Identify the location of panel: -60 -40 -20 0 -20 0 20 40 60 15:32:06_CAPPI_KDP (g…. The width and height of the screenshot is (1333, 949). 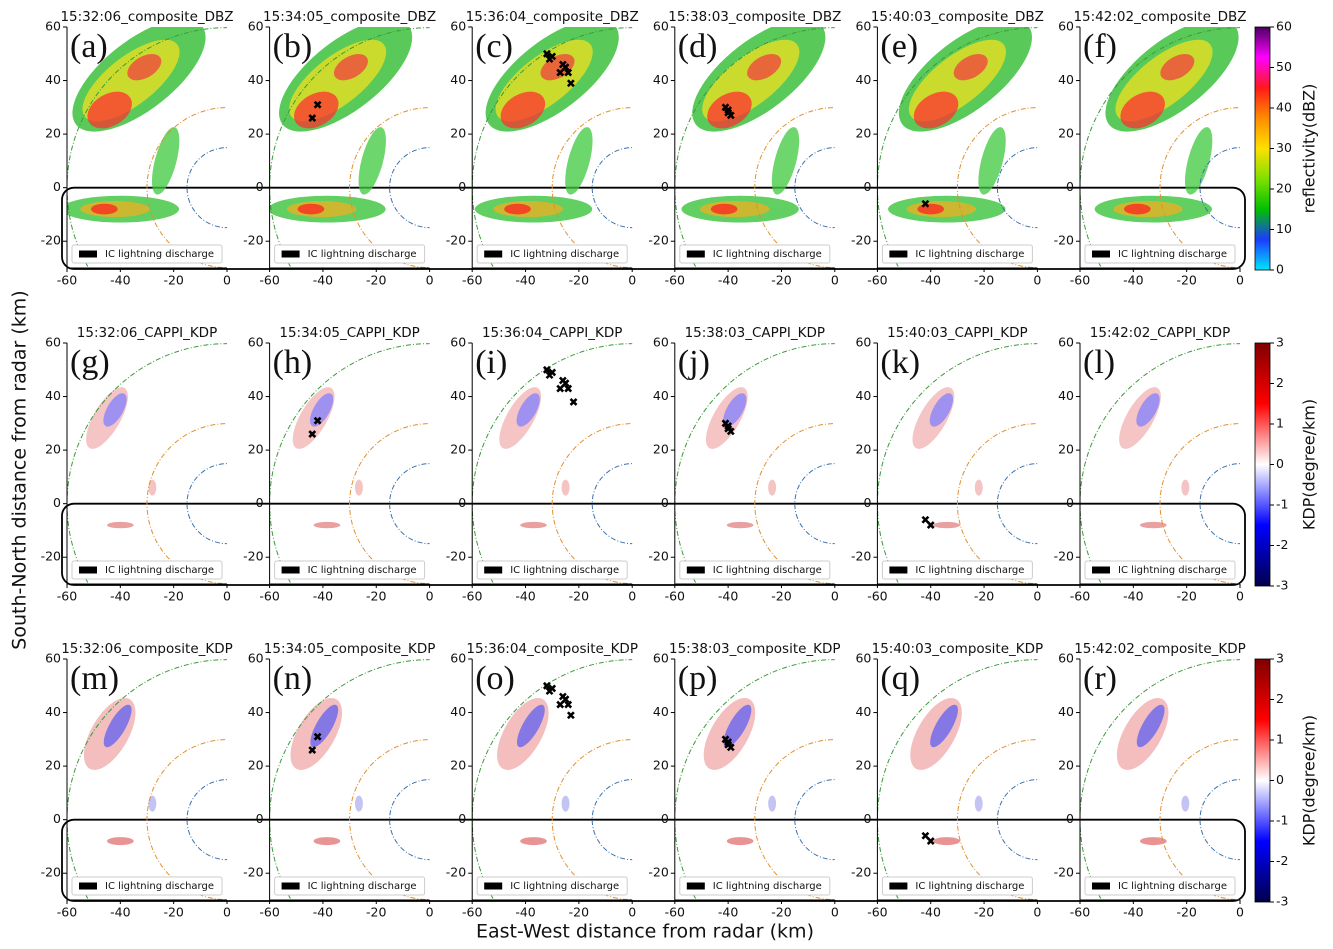
(136, 464).